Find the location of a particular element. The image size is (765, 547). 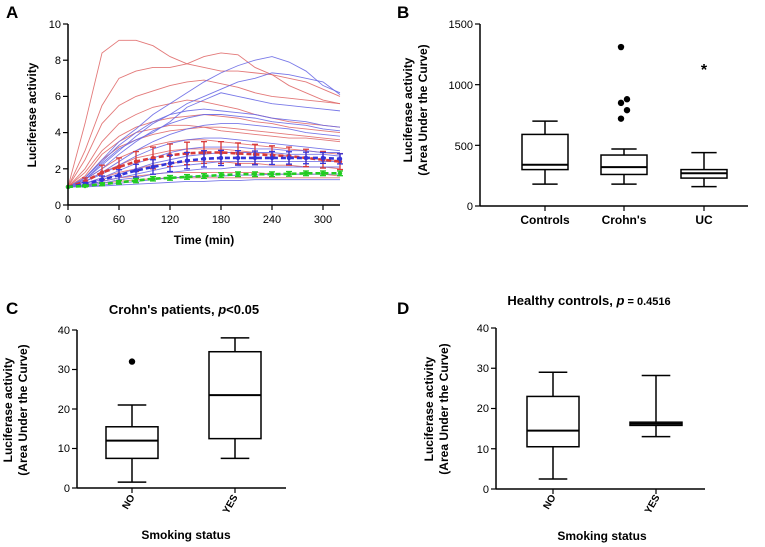

panel-b-plot-area: * is located at coordinates (601, 117).